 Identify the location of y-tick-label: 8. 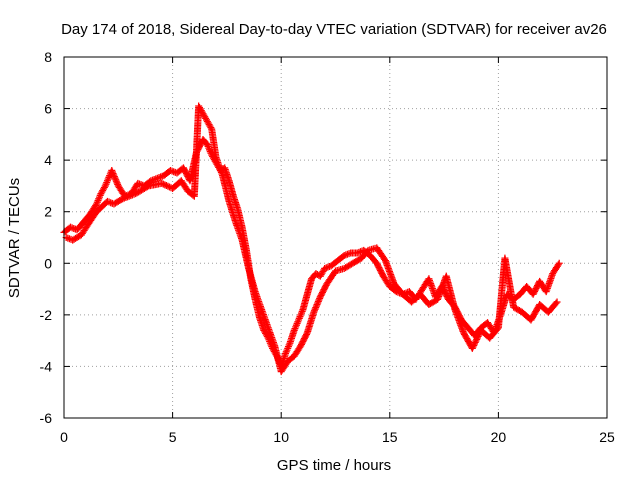
(48, 57).